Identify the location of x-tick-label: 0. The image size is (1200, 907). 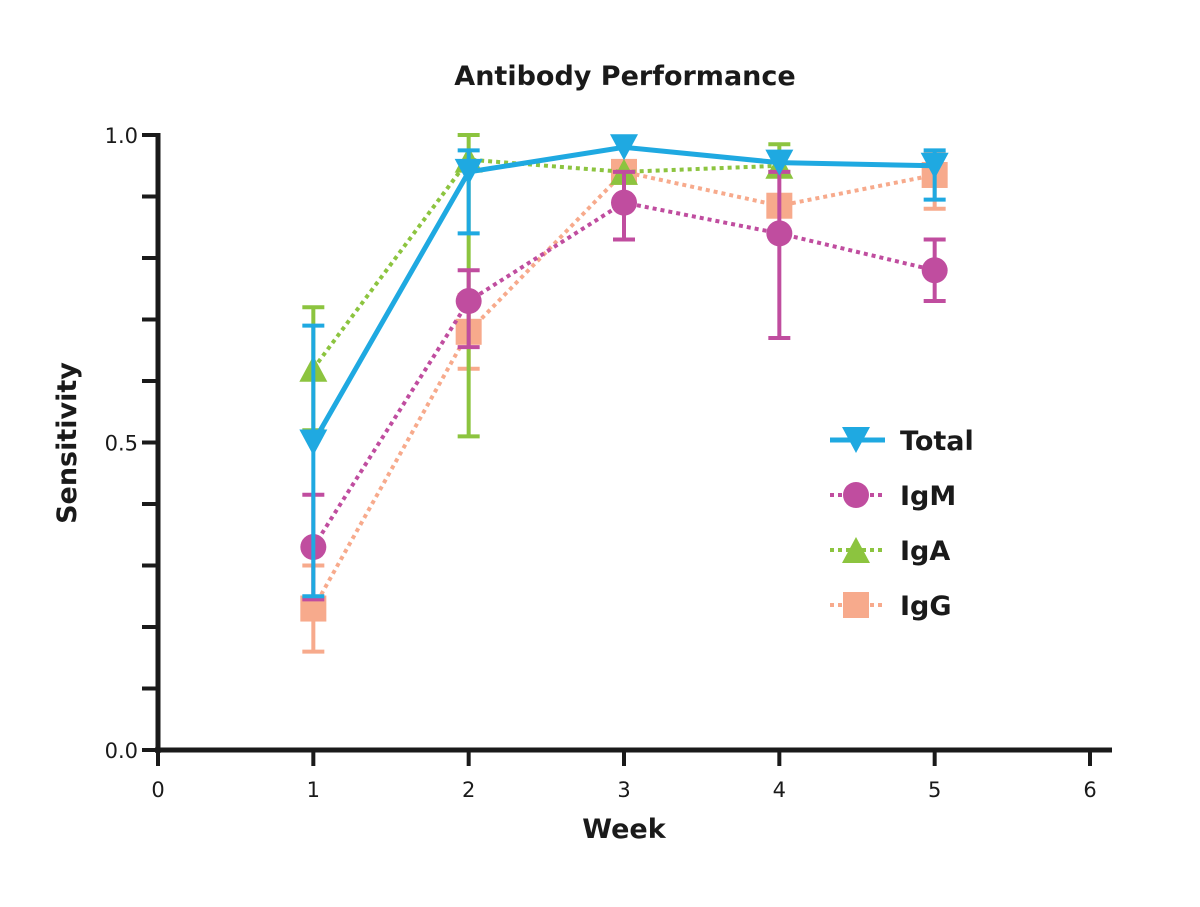
(157, 790).